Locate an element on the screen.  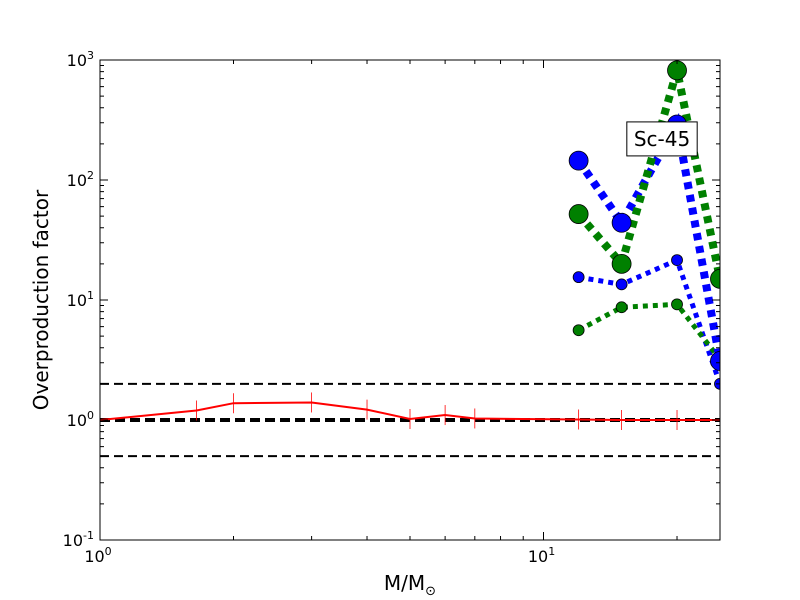
y-tick-label: 10⁰ is located at coordinates (80, 419).